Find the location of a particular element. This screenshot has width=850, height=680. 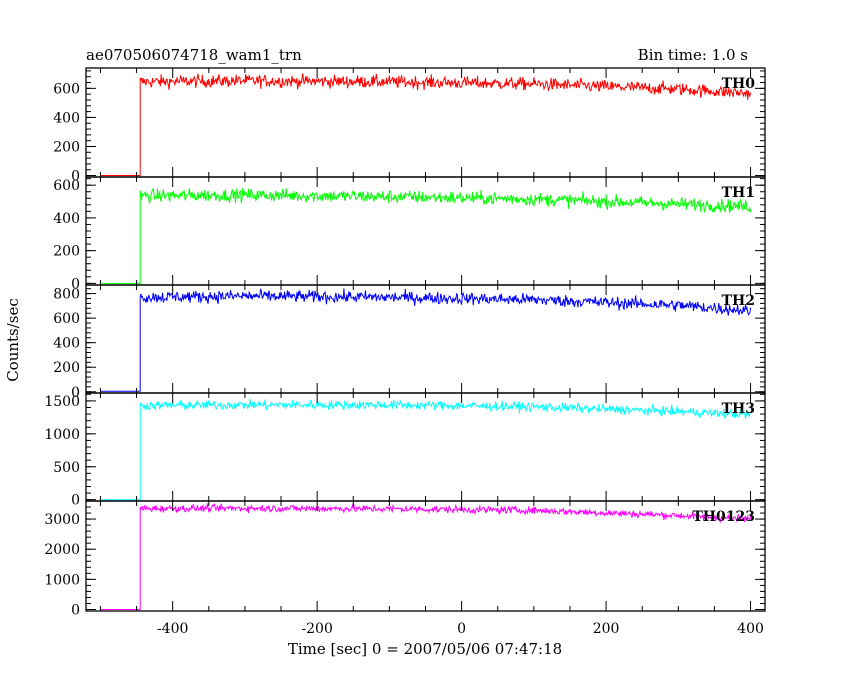

panel-frame-th1 is located at coordinates (425, 231).